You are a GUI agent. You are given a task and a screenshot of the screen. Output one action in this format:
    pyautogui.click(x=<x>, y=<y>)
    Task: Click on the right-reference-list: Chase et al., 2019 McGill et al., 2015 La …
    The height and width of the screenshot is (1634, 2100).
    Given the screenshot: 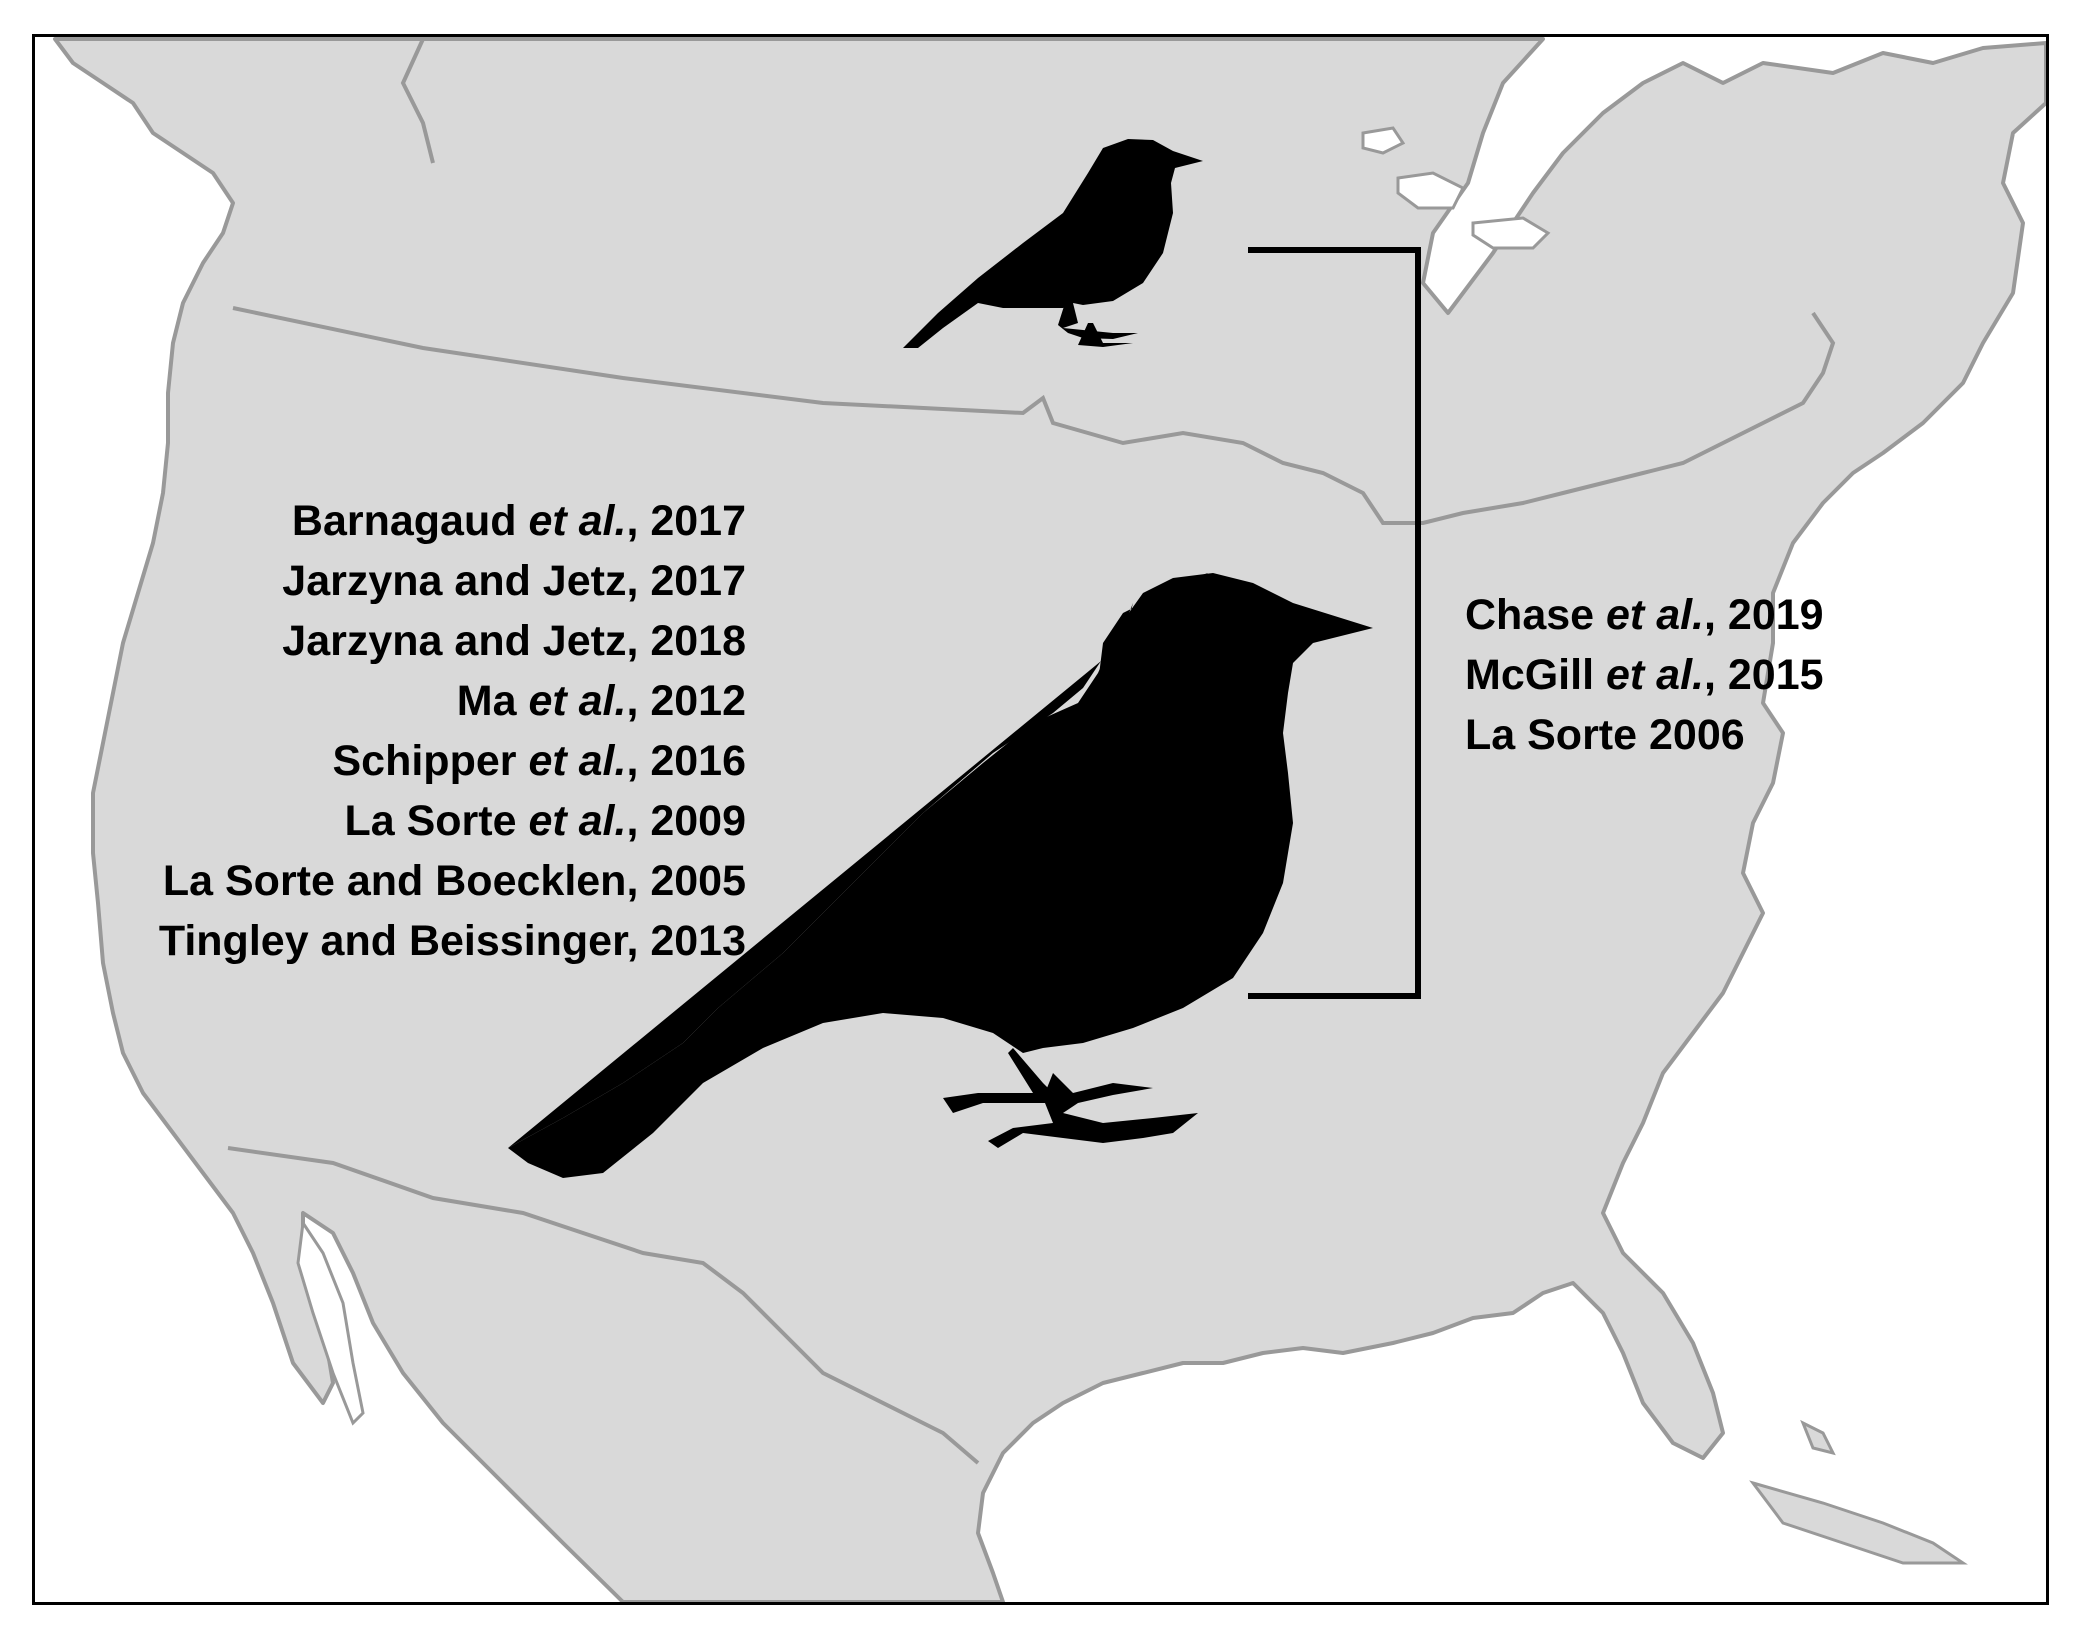 What is the action you would take?
    pyautogui.click(x=1644, y=675)
    